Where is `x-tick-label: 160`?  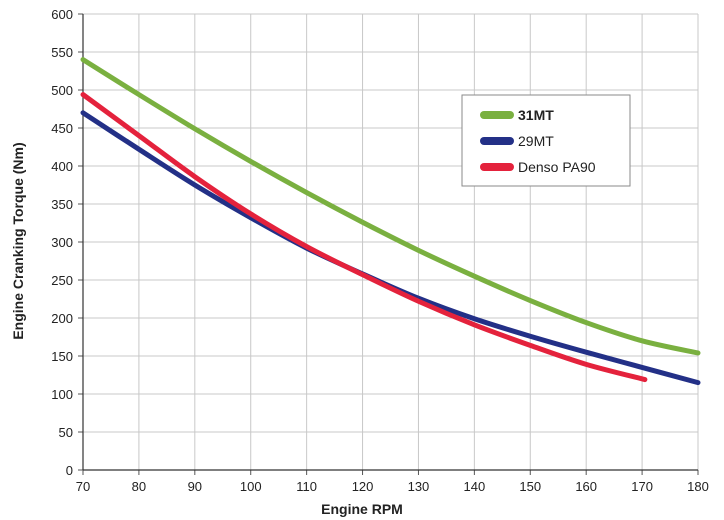 x-tick-label: 160 is located at coordinates (586, 486).